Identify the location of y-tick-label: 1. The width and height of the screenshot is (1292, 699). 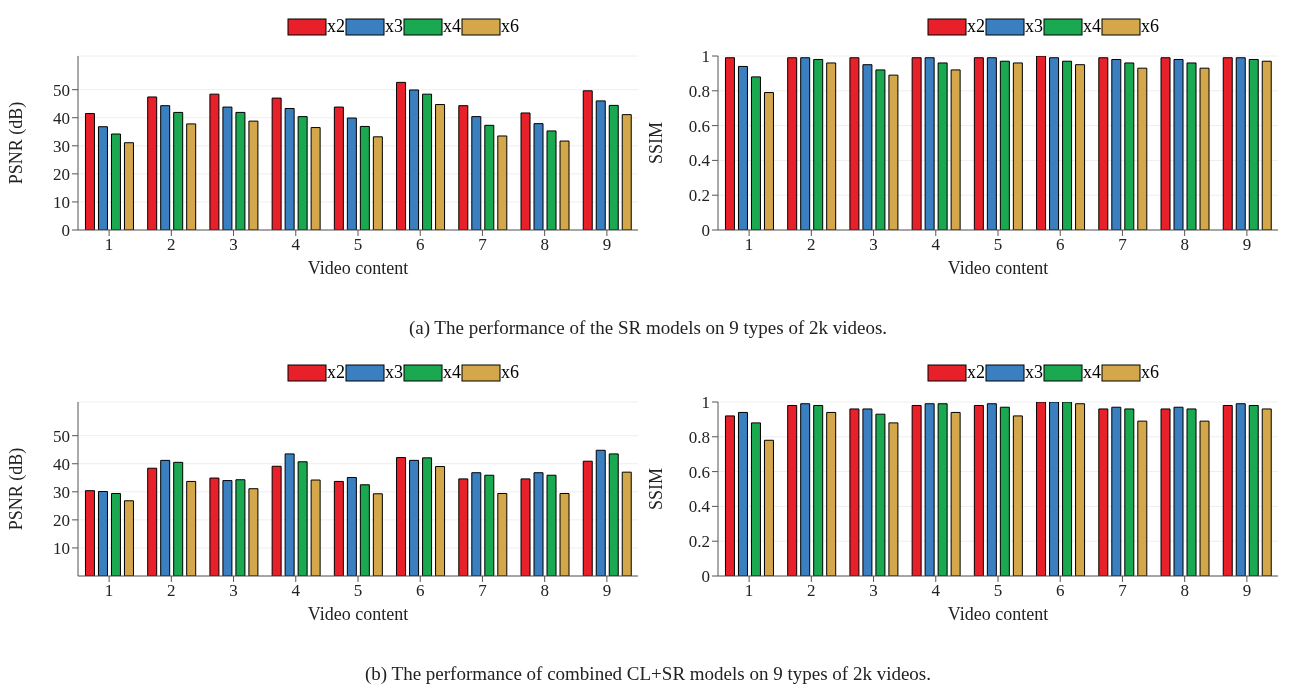
(705, 403).